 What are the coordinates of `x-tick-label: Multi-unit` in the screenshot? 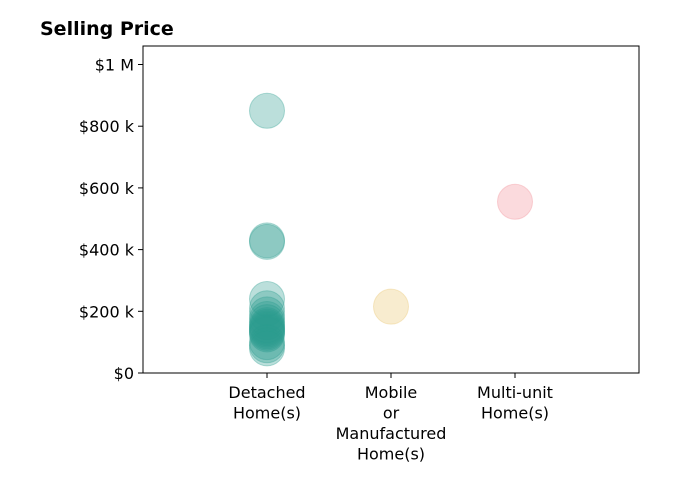 It's located at (515, 392).